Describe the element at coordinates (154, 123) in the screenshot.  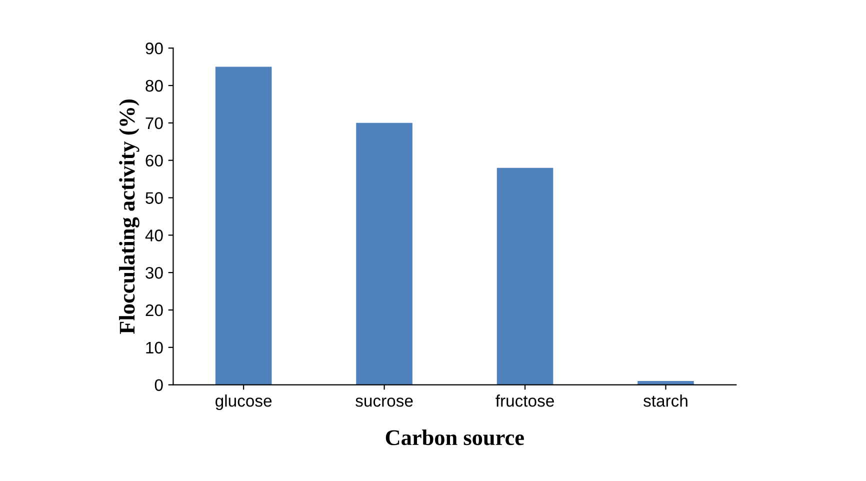
I see `y-tick-label: 70` at that location.